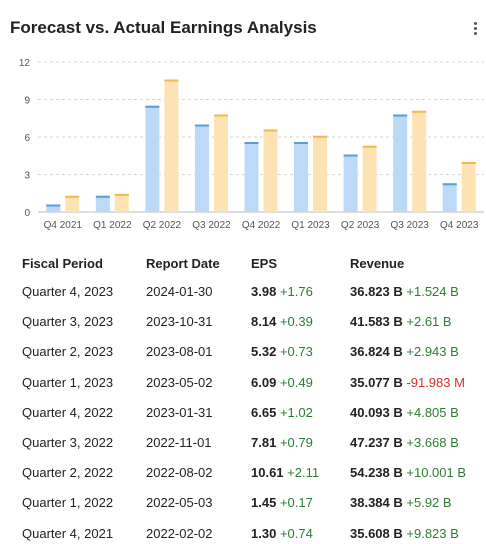 The width and height of the screenshot is (486, 544). Describe the element at coordinates (68, 322) in the screenshot. I see `fiscal-period: Quarter 3, 2023` at that location.